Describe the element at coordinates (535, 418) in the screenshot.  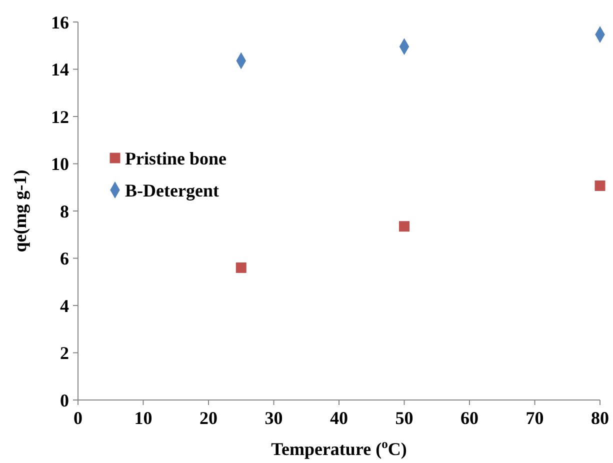
I see `x-tick-label: 70` at that location.